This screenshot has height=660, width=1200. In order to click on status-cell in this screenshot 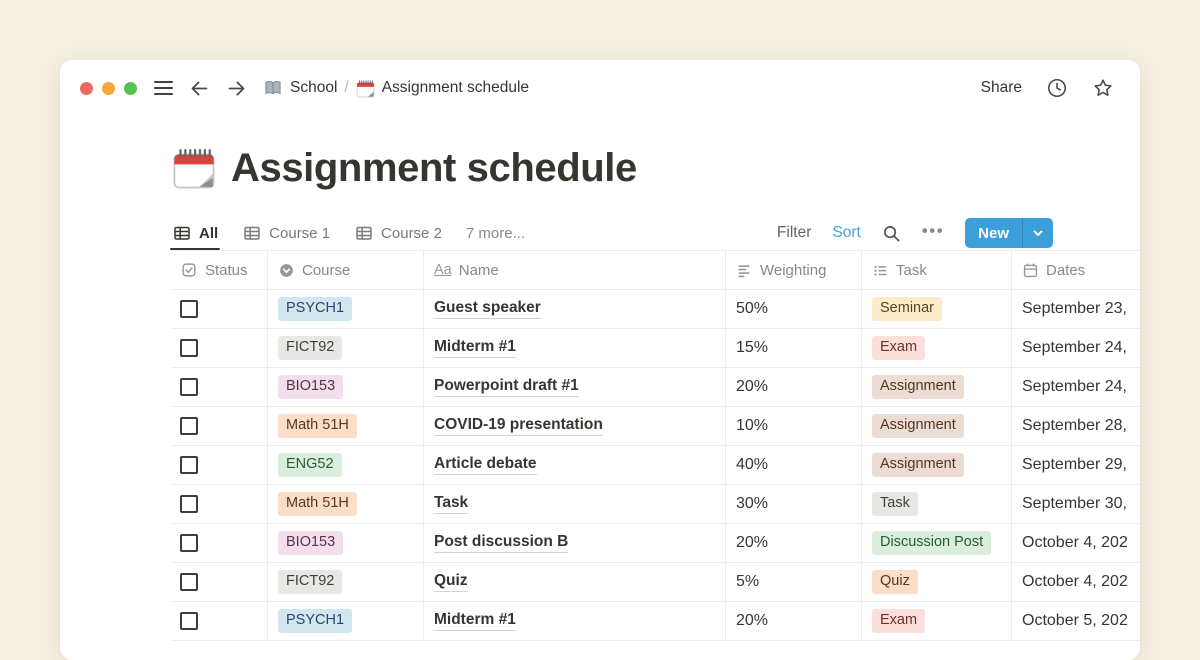, I will do `click(220, 426)`.